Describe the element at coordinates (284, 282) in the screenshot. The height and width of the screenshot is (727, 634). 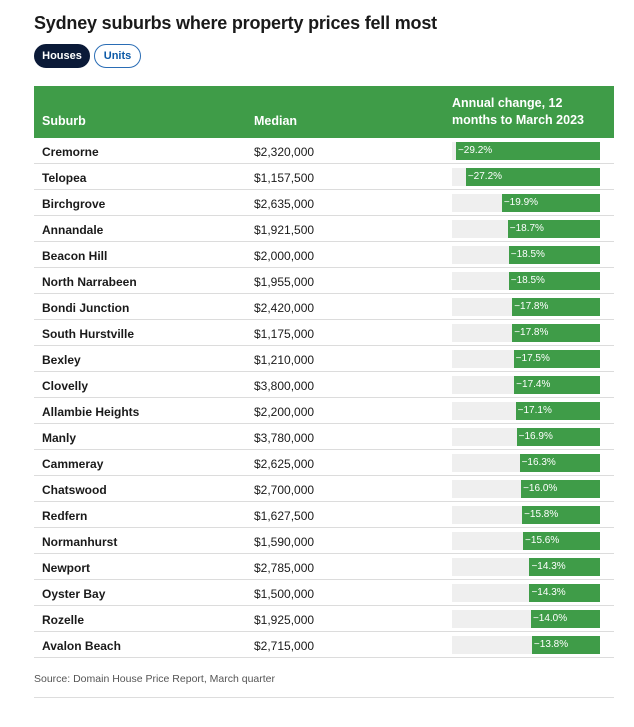
I see `median-cell: $1,955,000` at that location.